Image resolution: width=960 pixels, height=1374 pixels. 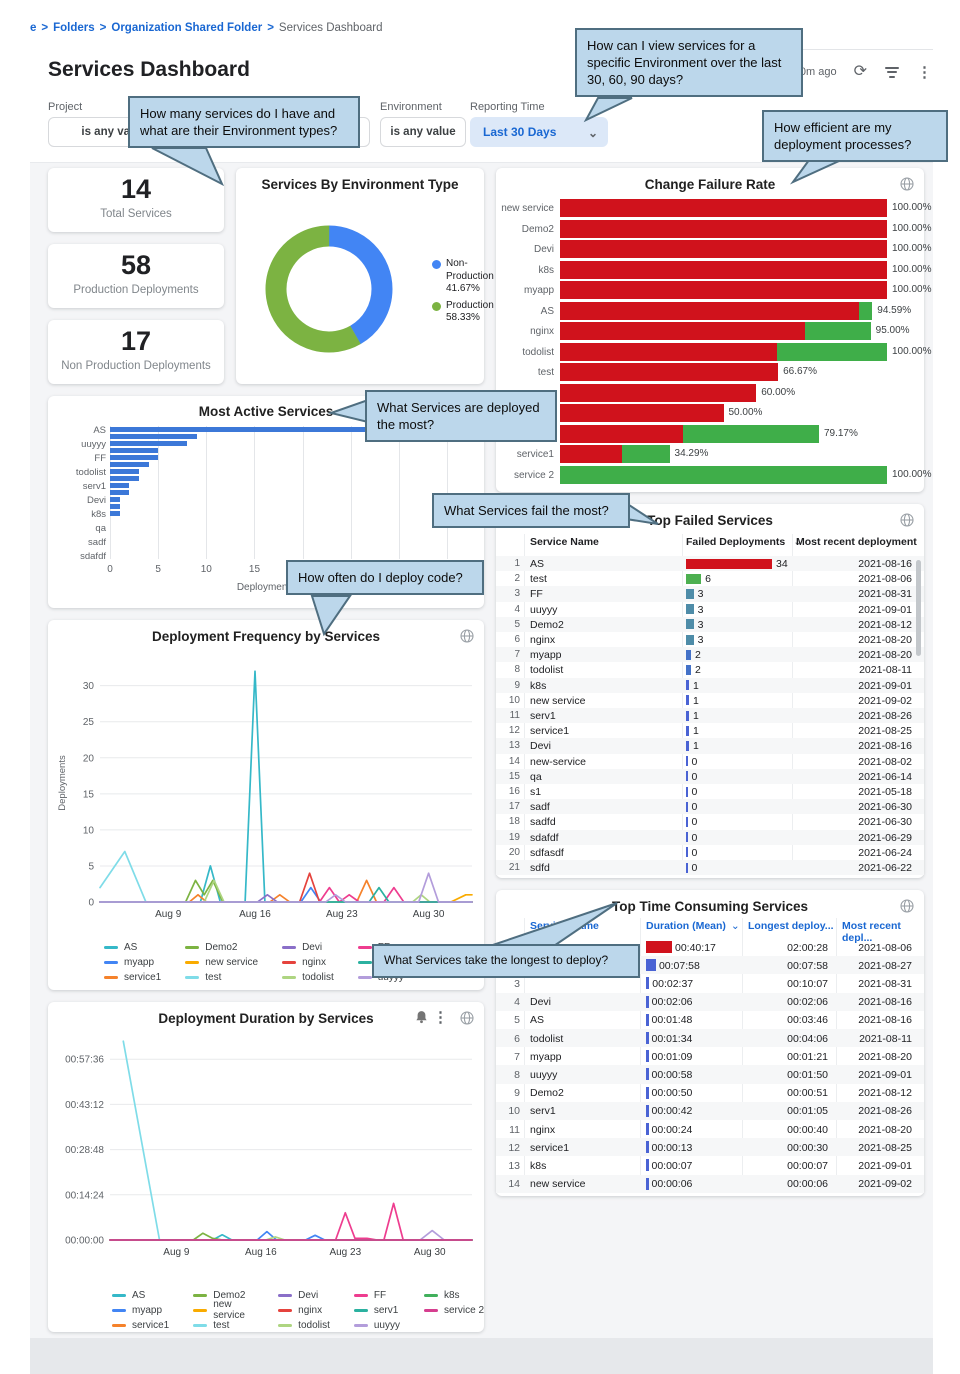 What do you see at coordinates (710, 807) in the screenshot?
I see `table-row: 17 sadf 0 2021-06-30` at bounding box center [710, 807].